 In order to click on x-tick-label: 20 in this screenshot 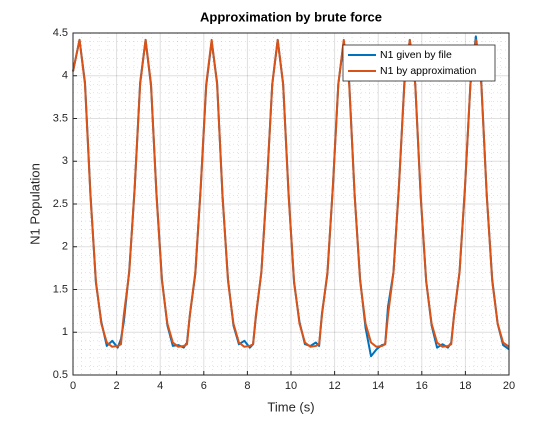, I will do `click(509, 386)`.